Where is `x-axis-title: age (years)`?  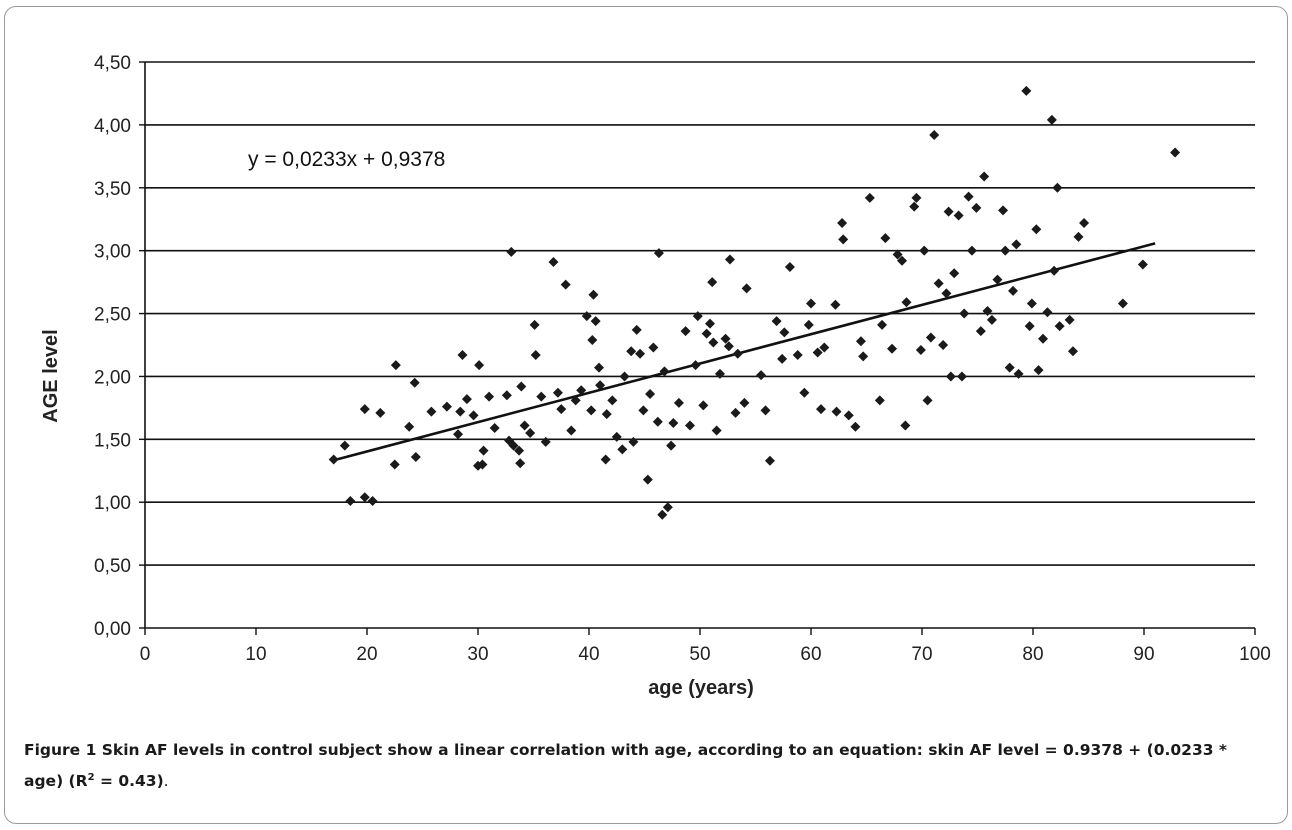
x-axis-title: age (years) is located at coordinates (701, 688).